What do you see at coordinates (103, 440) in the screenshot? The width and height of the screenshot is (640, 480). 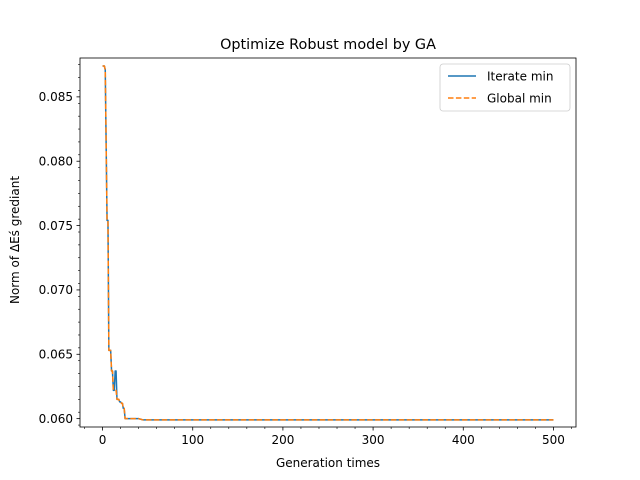 I see `x-tick-label: 0` at bounding box center [103, 440].